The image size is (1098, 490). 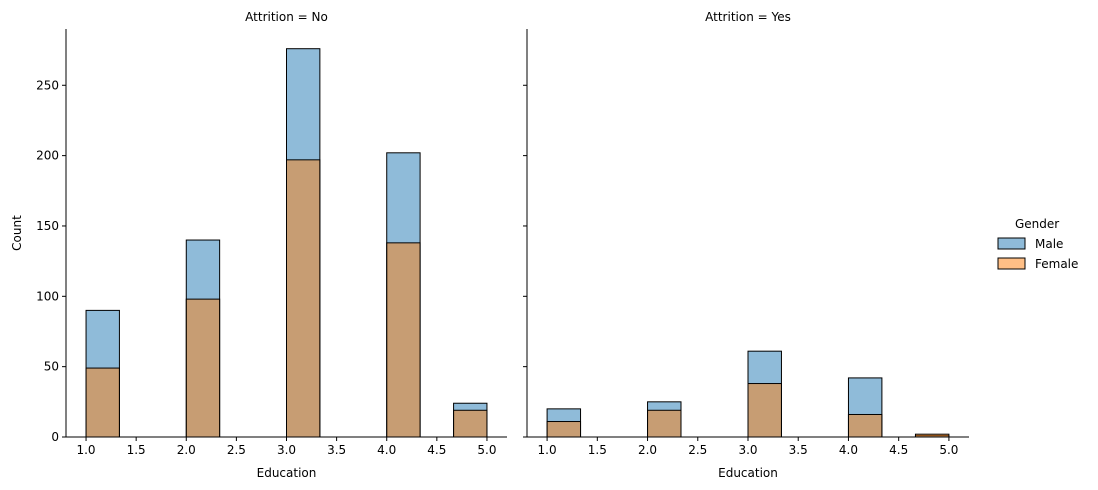 I want to click on y-tick-label: 200, so click(x=47, y=156).